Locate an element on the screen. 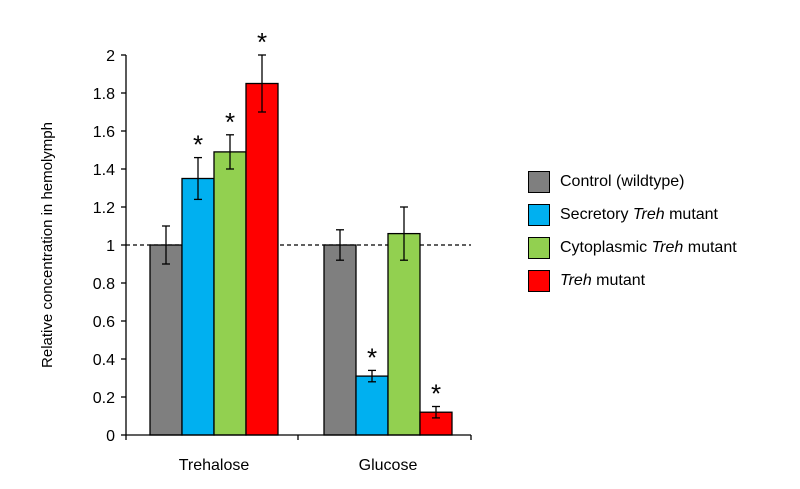 The image size is (800, 489). y-tick-label: 1 is located at coordinates (110, 246).